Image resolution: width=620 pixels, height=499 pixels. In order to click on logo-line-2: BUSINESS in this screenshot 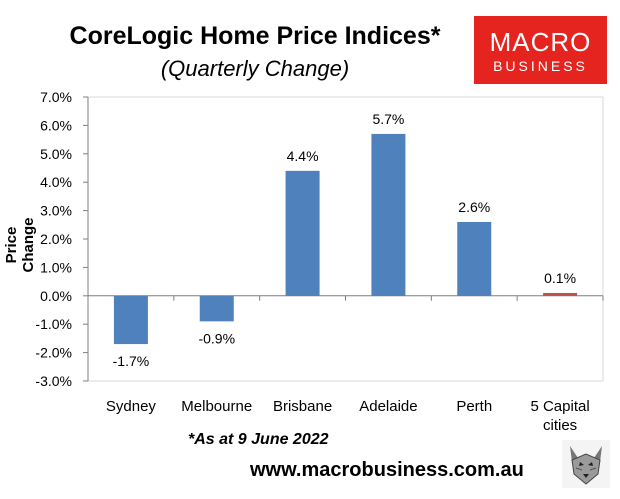, I will do `click(540, 66)`.